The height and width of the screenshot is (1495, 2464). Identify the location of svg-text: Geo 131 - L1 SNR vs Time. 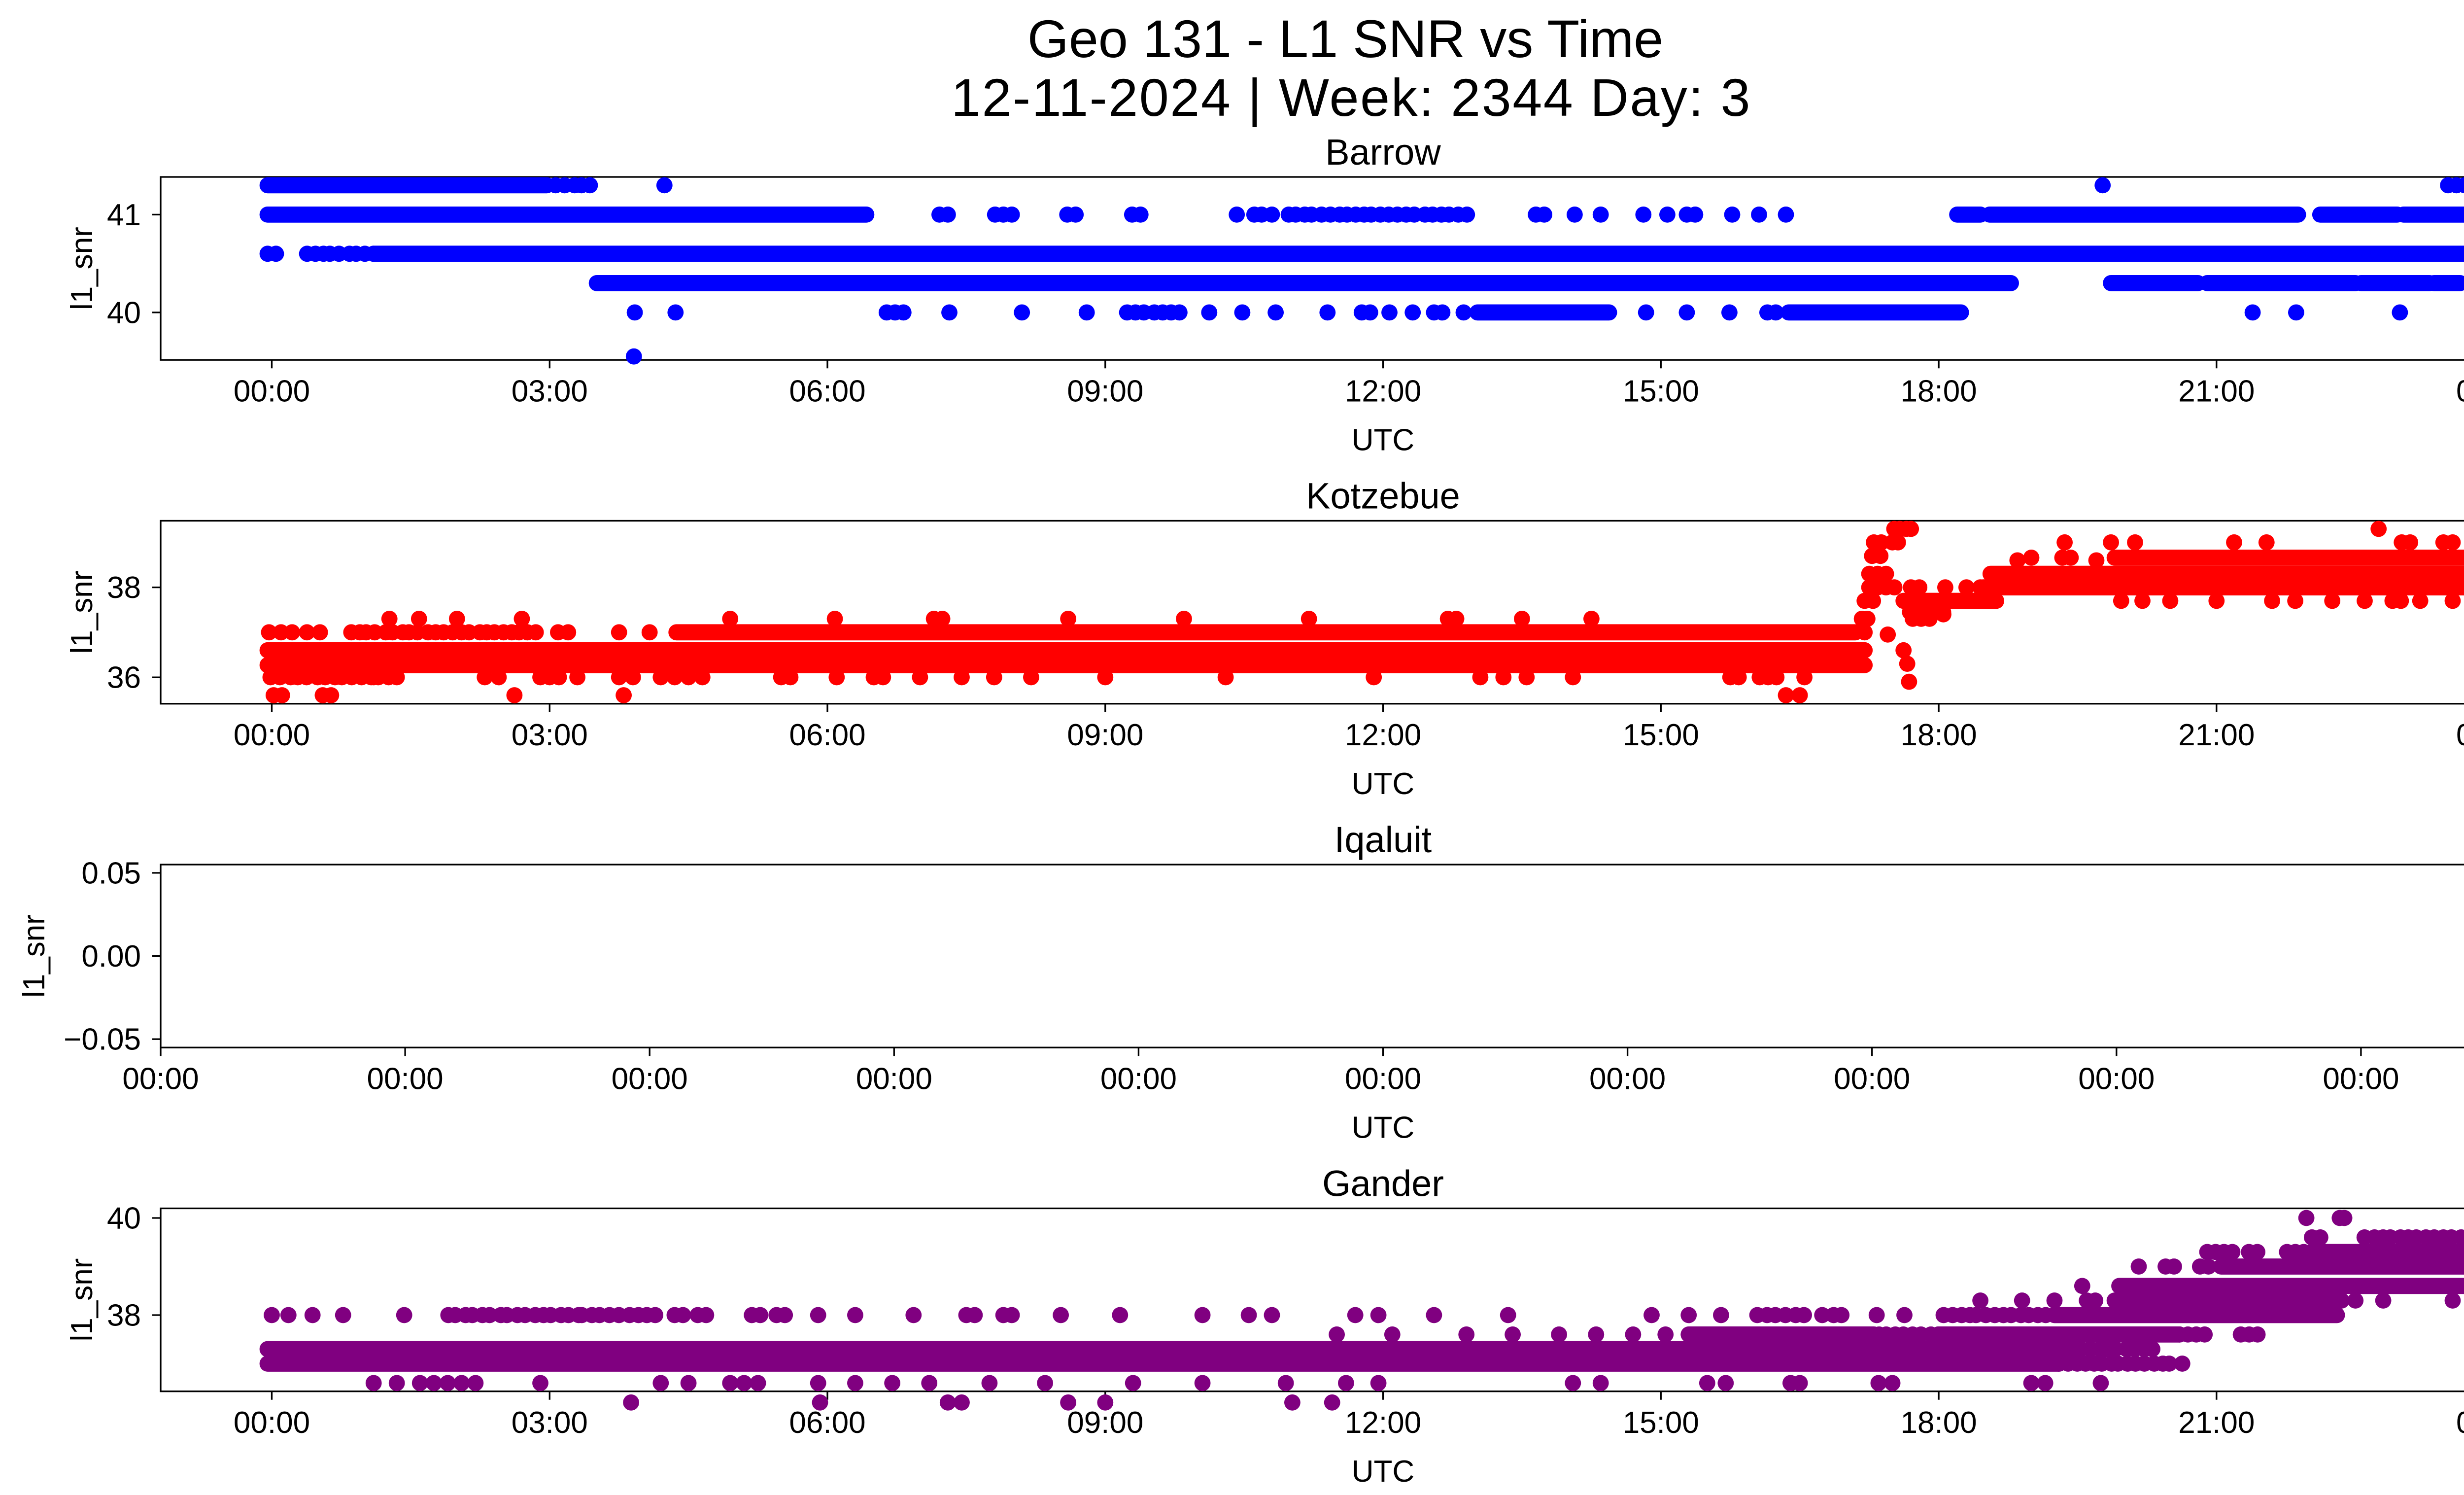
(1345, 39).